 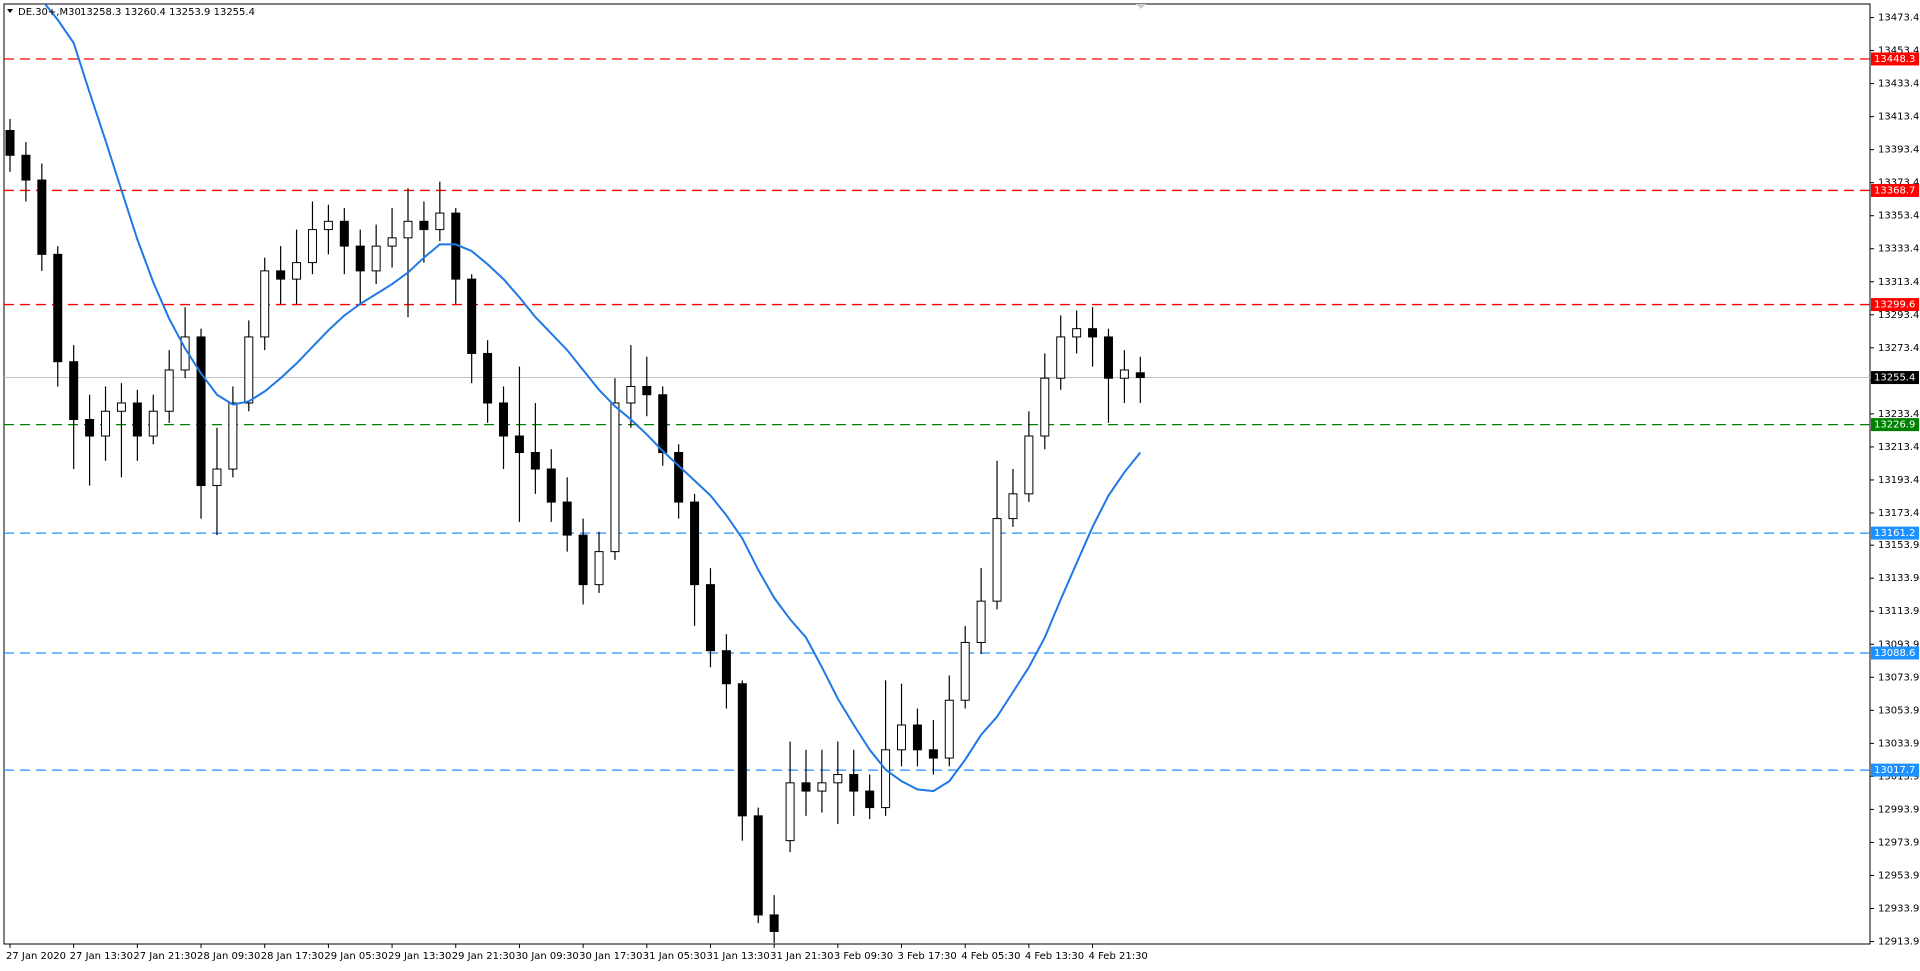 What do you see at coordinates (1898, 216) in the screenshot?
I see `y-tick-label: 13353.4` at bounding box center [1898, 216].